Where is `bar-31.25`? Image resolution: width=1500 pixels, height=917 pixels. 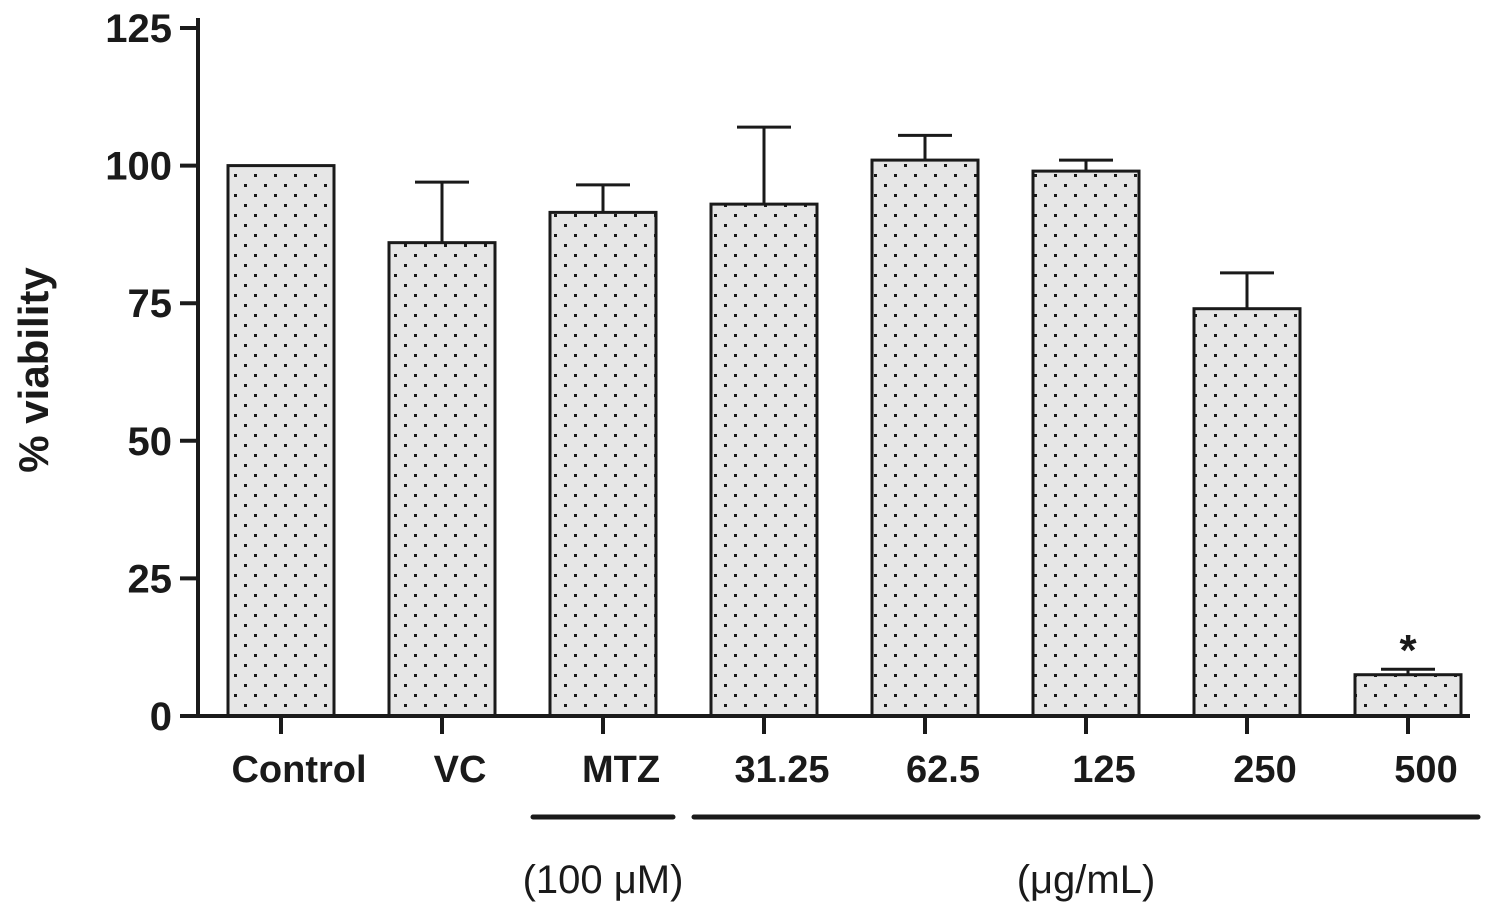 bar-31.25 is located at coordinates (764, 460).